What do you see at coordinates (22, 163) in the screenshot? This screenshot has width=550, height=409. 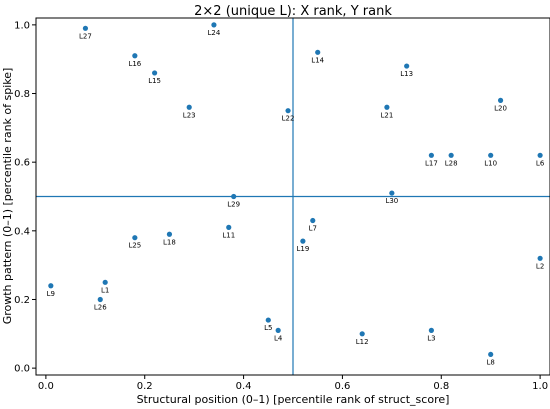 I see `y-tick-label: 0.6` at bounding box center [22, 163].